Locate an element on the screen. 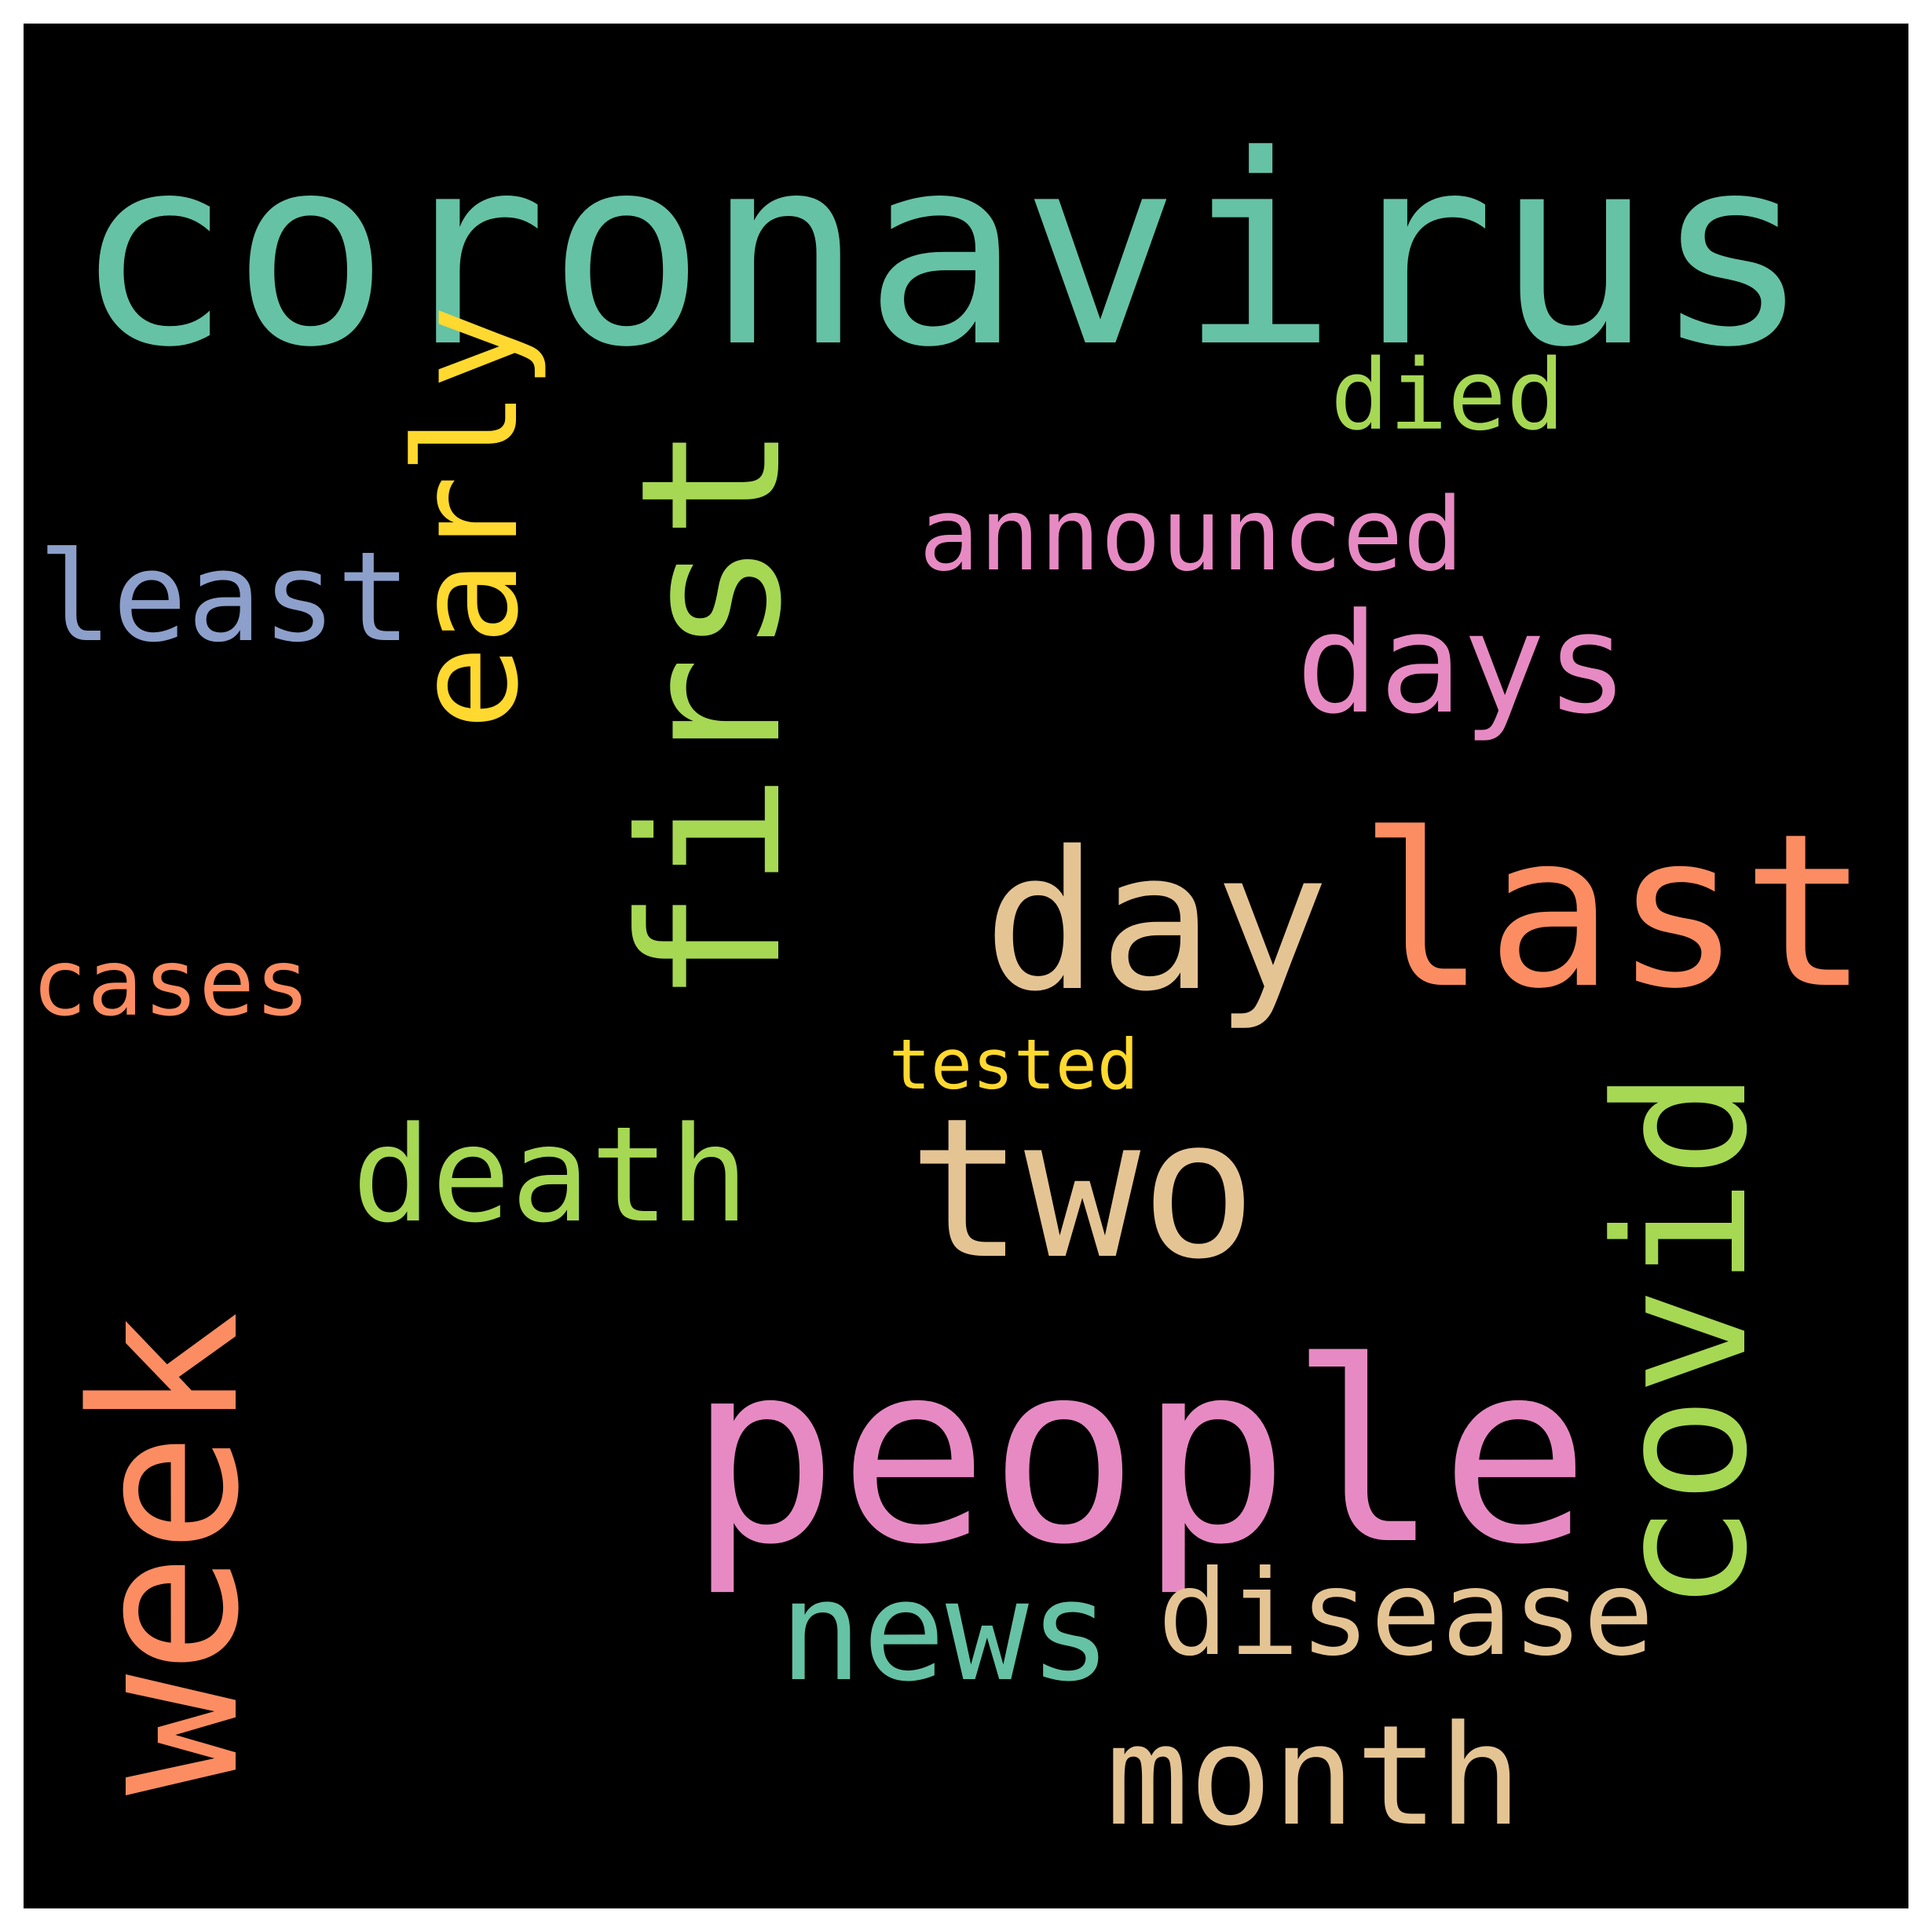  word-two: two is located at coordinates (1083, 1190).